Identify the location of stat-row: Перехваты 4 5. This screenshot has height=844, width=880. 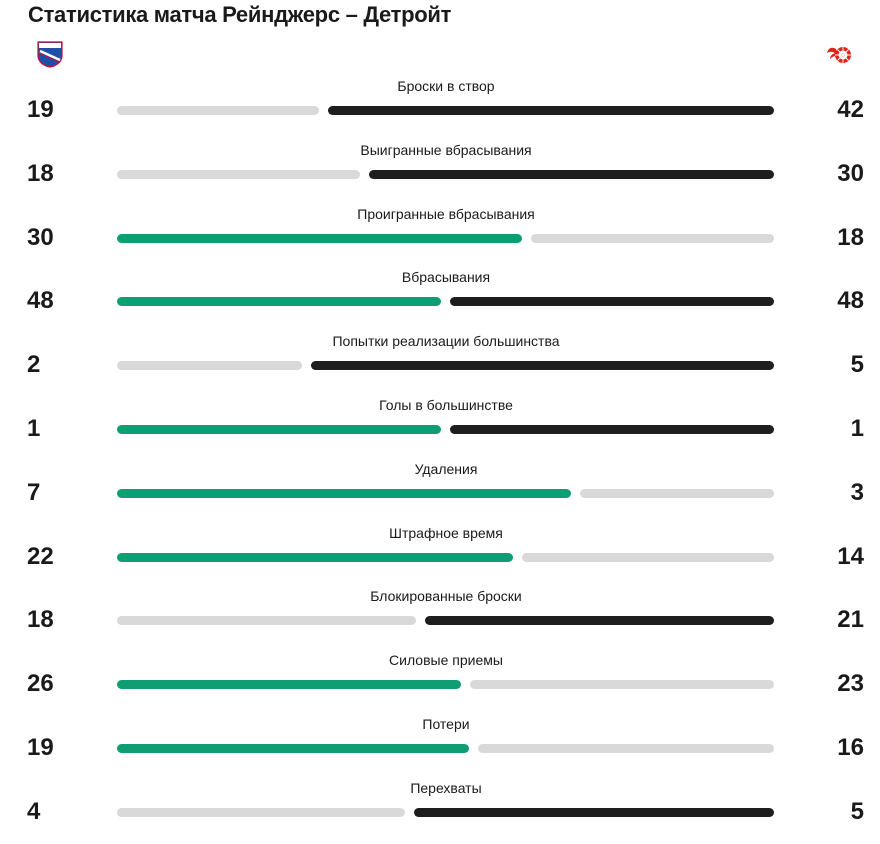
(440, 812).